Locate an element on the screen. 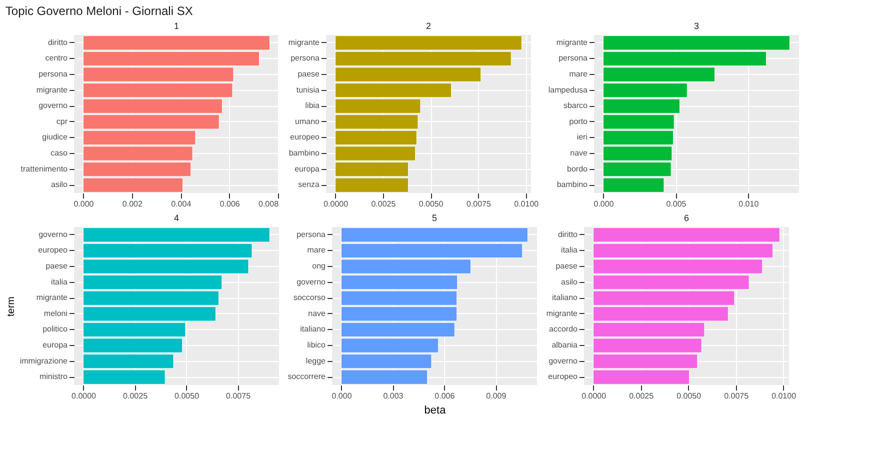  y-tick-label: giudice is located at coordinates (55, 137).